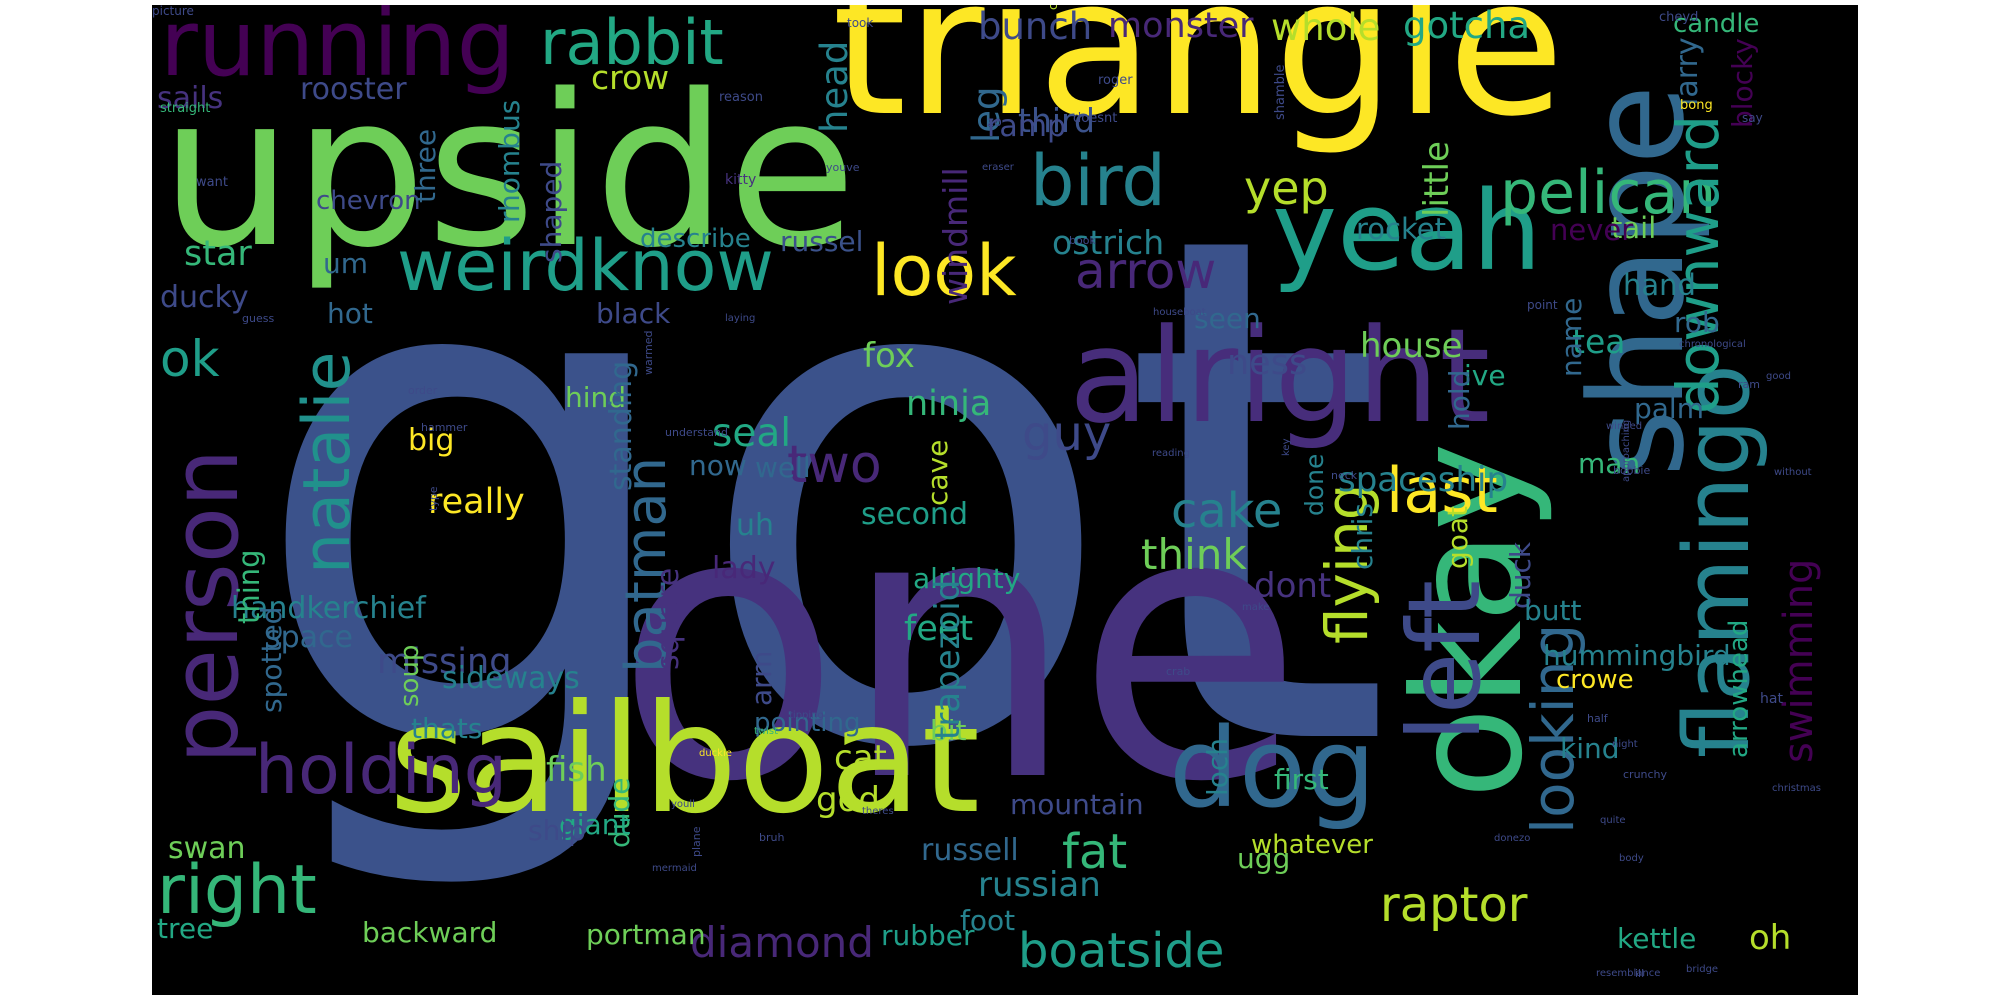 The image size is (2000, 1000). Describe the element at coordinates (1631, 858) in the screenshot. I see `word-body: body` at that location.